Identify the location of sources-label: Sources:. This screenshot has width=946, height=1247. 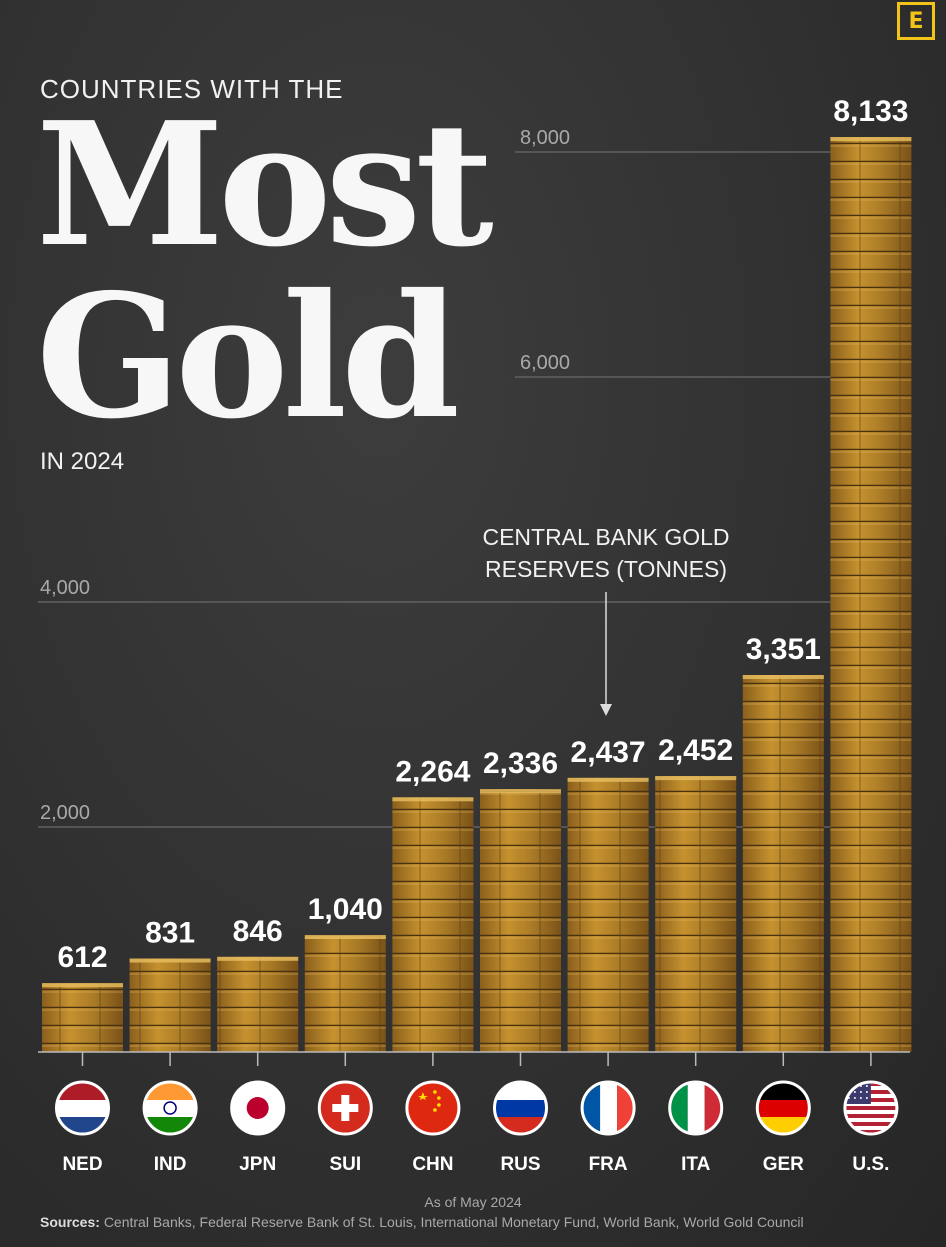
(70, 1222).